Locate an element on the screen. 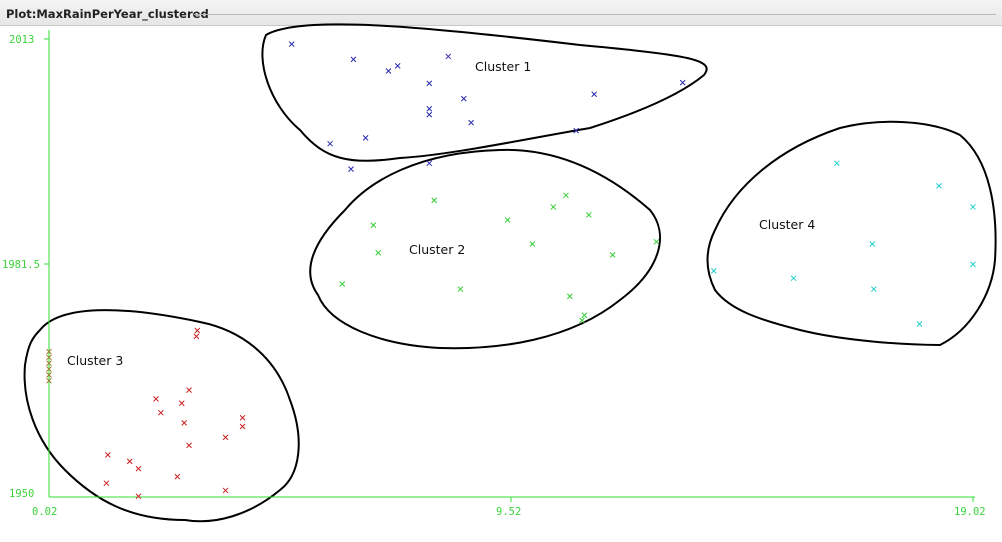 The width and height of the screenshot is (1002, 542). plot-title-bar: Plot:MaxRainPerYear_clustered is located at coordinates (501, 13).